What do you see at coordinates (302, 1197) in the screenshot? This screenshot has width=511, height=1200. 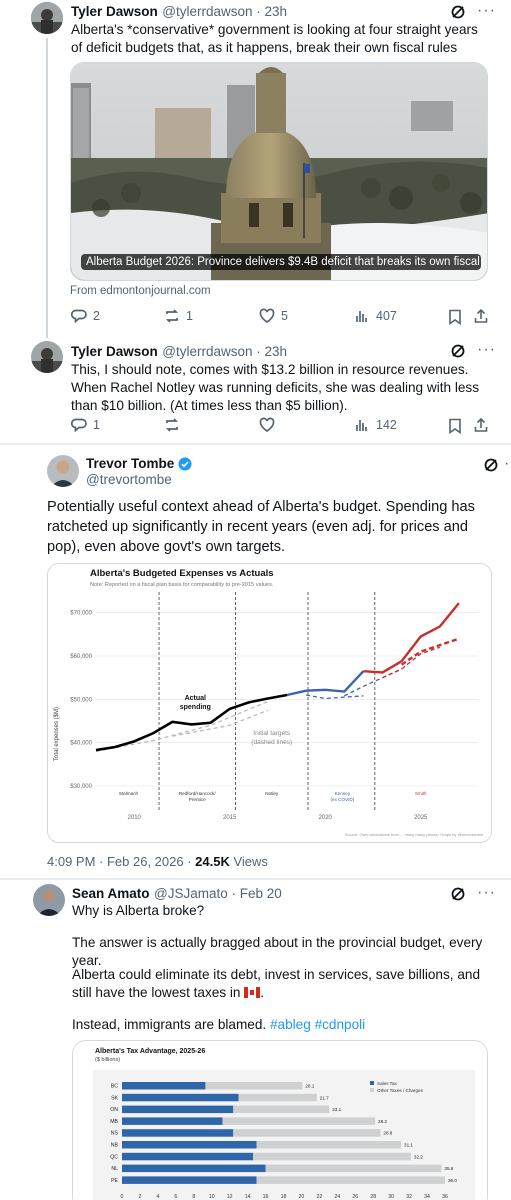 I see `x-tick-label: 20` at bounding box center [302, 1197].